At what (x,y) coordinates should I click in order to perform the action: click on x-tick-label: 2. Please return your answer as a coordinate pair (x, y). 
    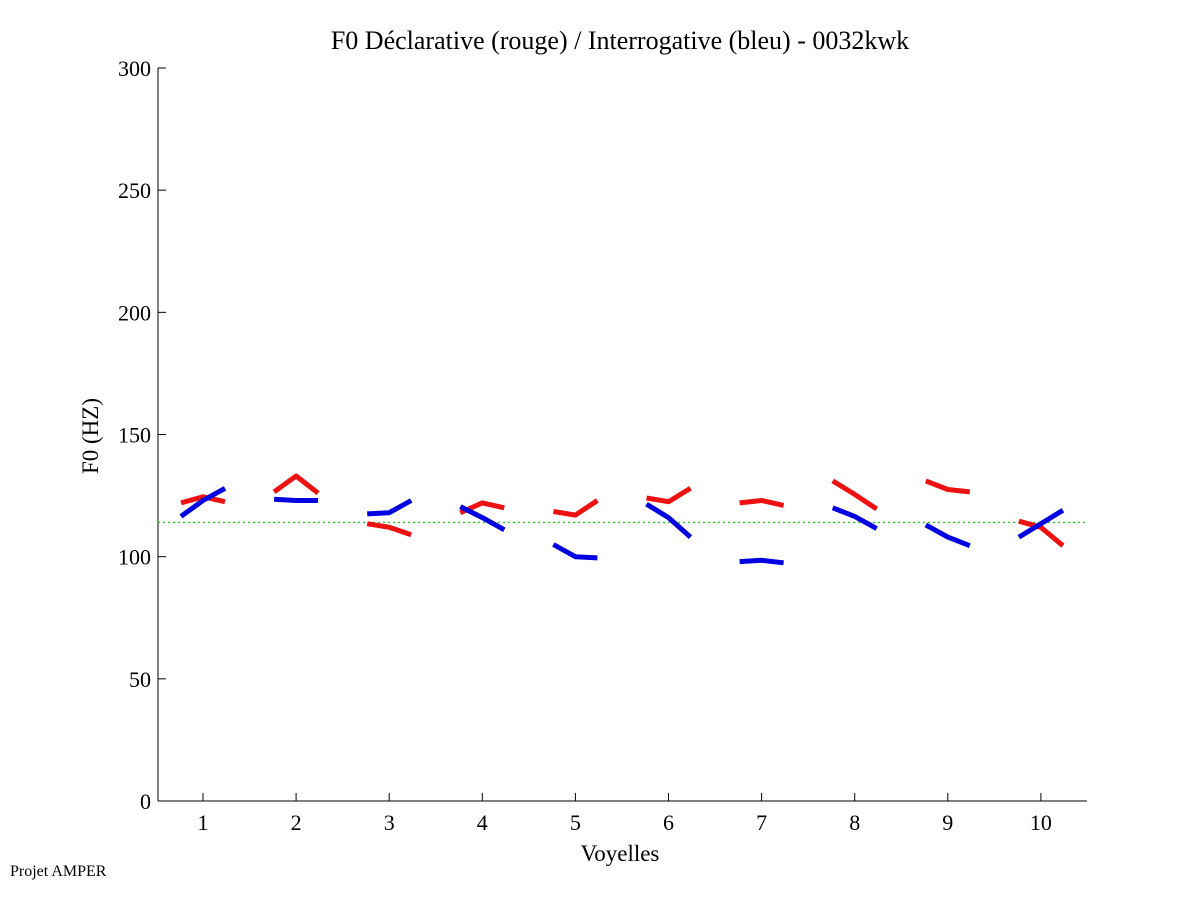
    Looking at the image, I should click on (296, 822).